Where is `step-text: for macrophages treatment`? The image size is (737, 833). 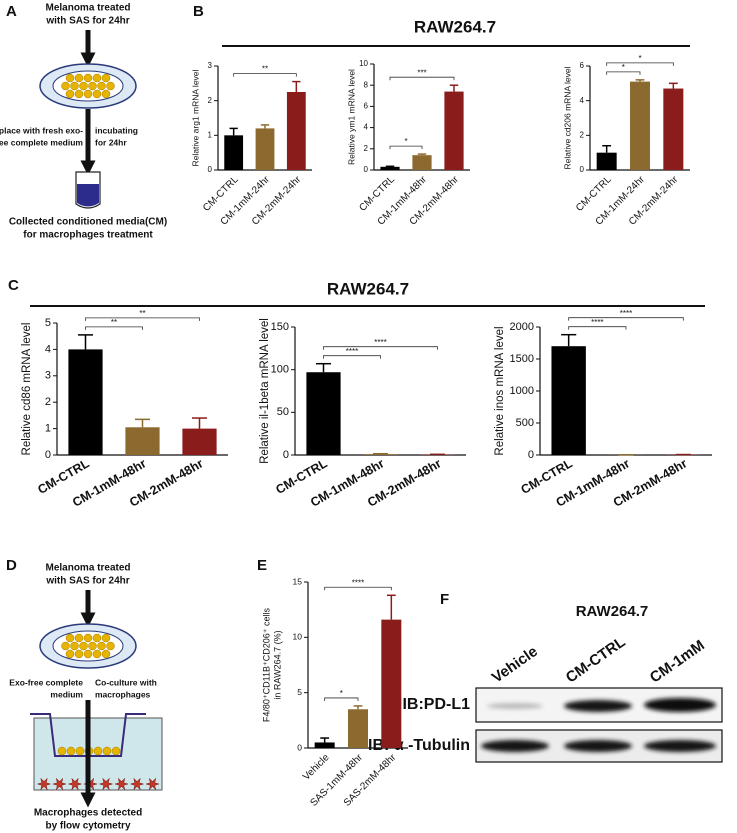
step-text: for macrophages treatment is located at coordinates (88, 235).